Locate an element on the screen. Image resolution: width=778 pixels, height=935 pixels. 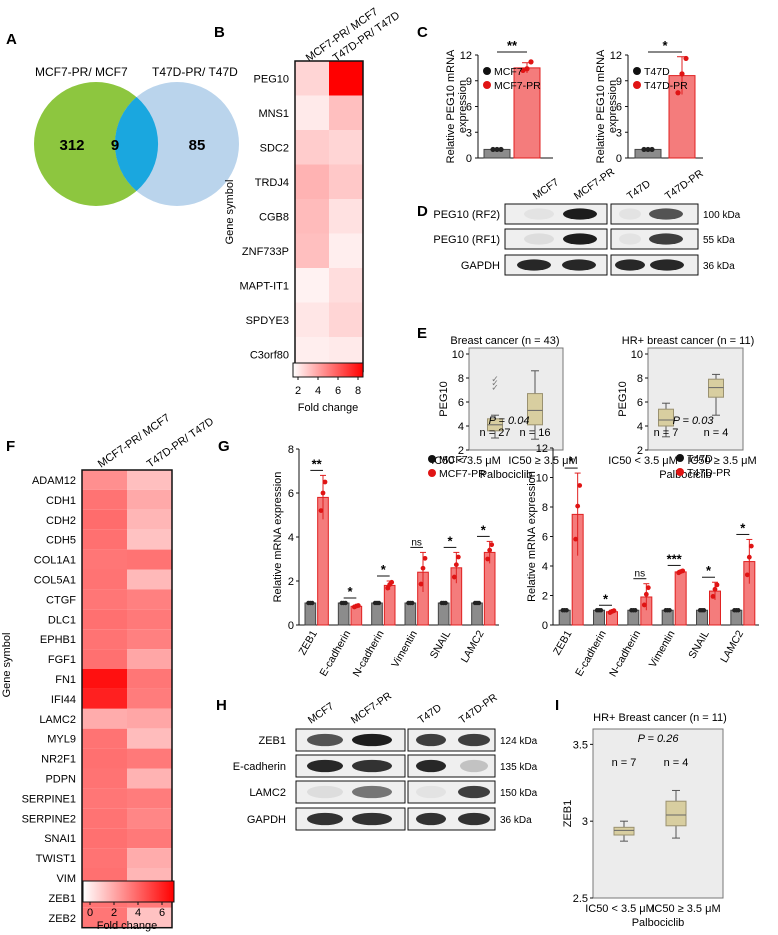
heatmap-f-colorbar-ticks: 0 2 4 6 is located at coordinates (126, 910).